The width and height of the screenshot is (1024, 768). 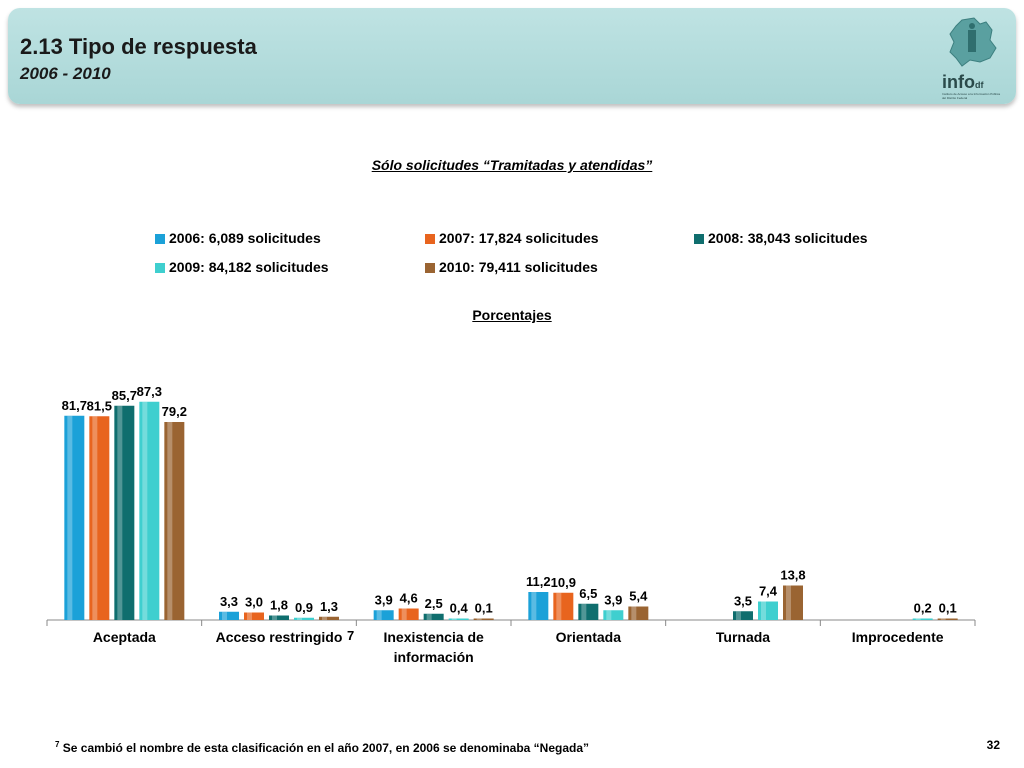 I want to click on data-label: 85,7, so click(x=124, y=395).